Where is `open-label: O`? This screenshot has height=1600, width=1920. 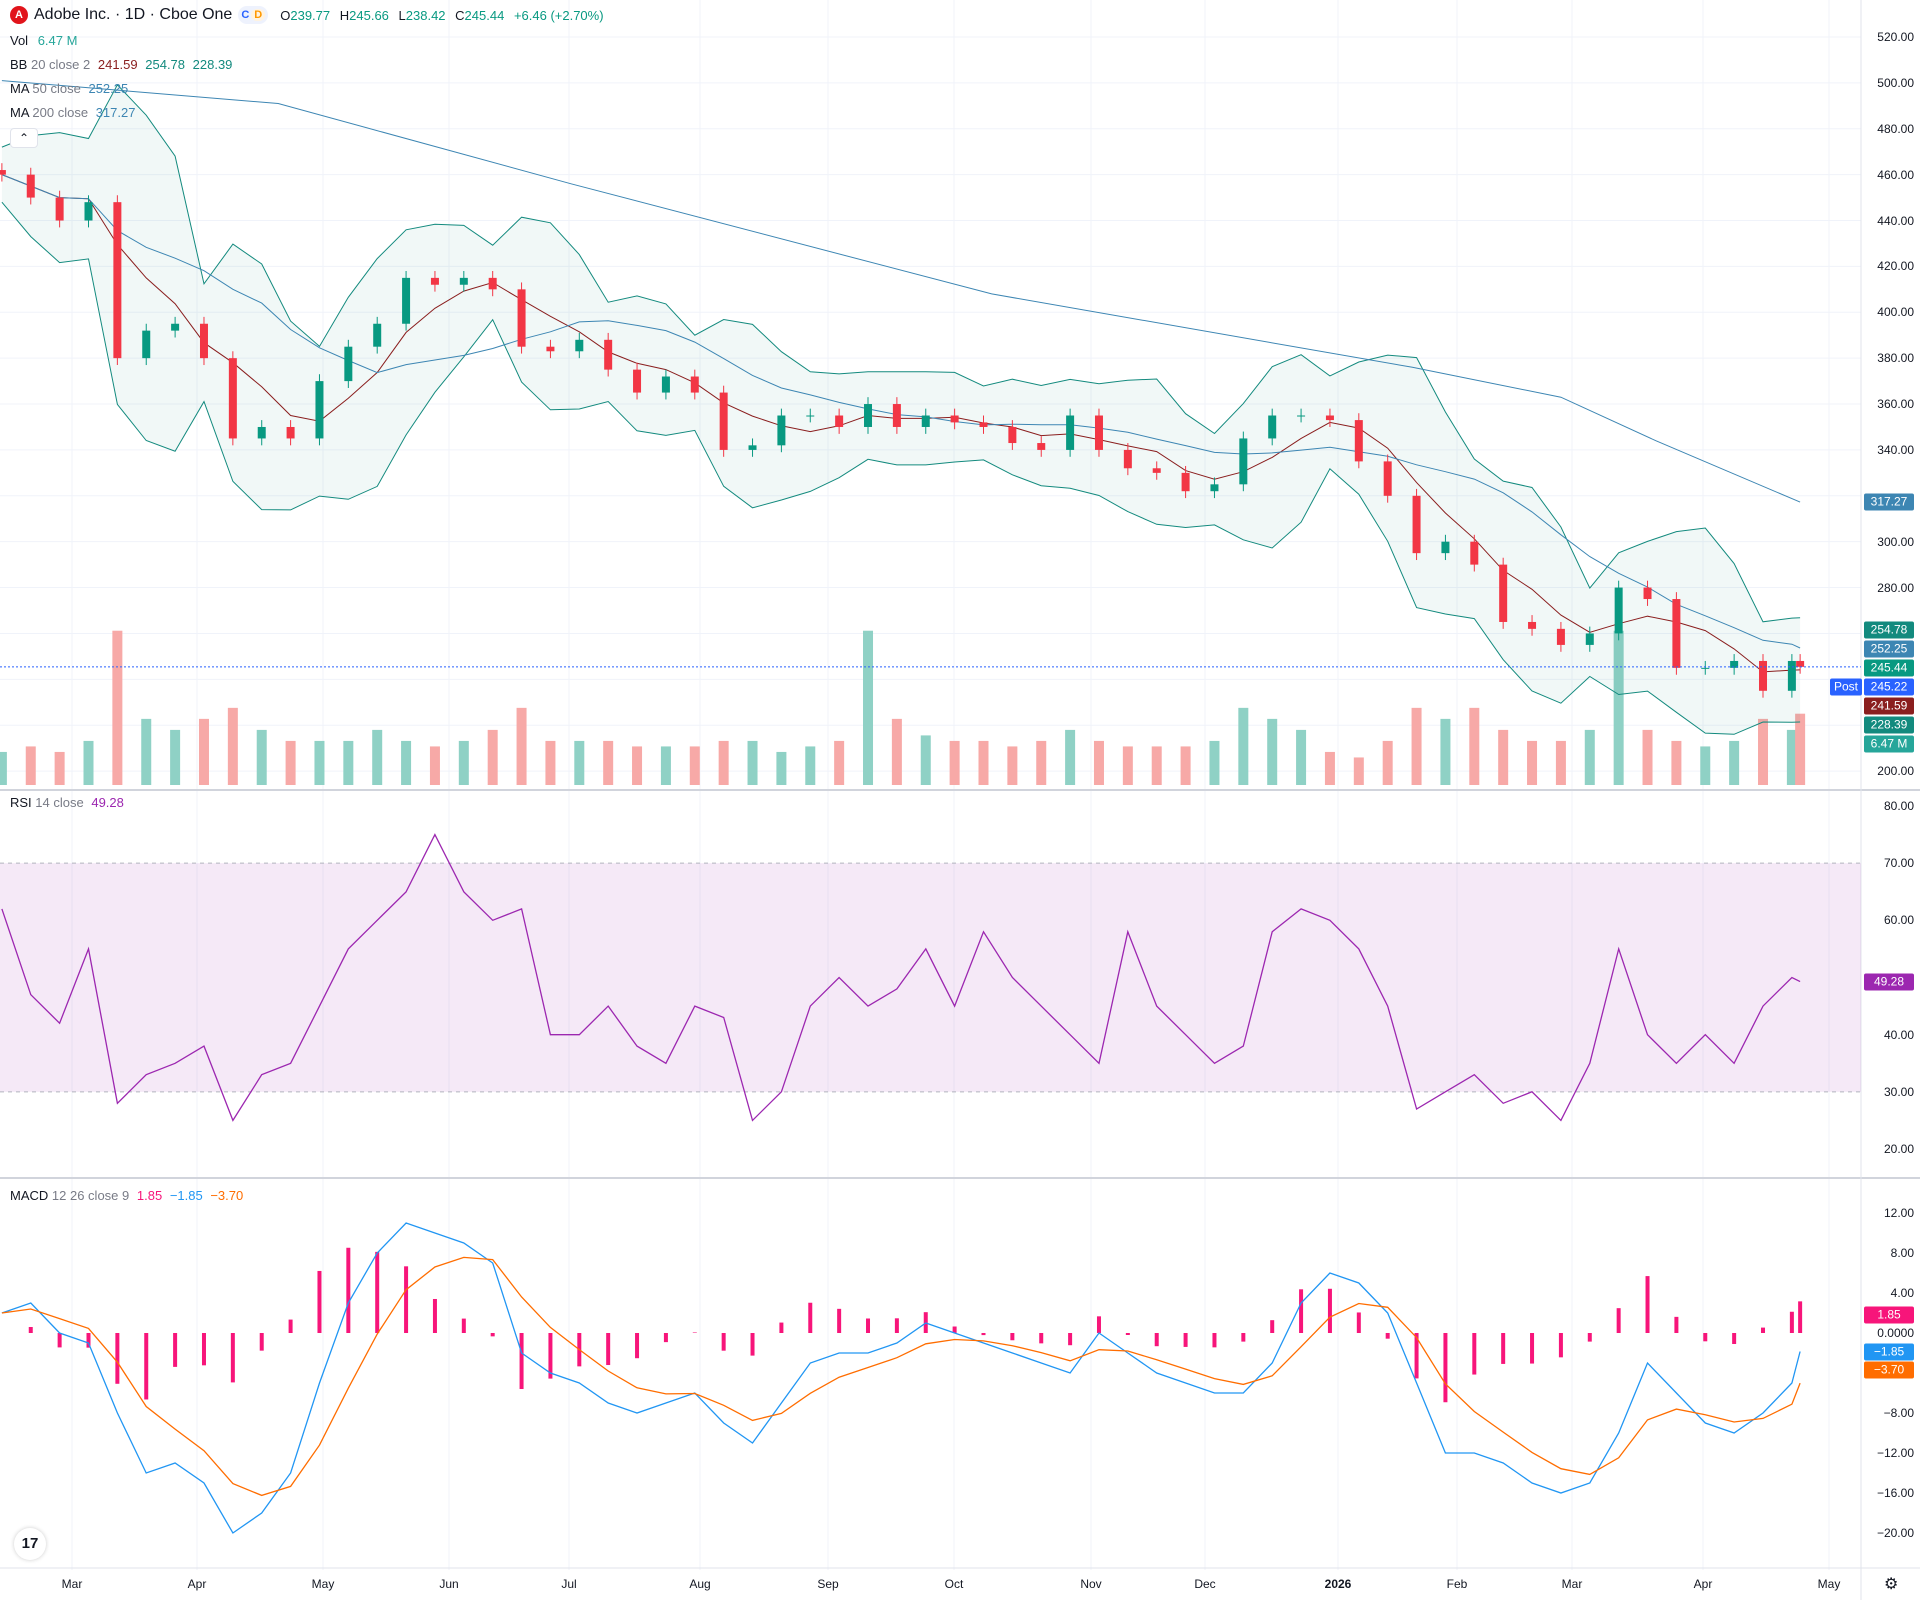 open-label: O is located at coordinates (285, 15).